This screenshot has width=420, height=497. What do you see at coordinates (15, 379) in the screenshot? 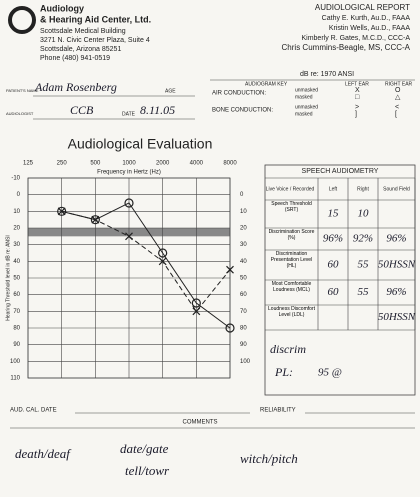
I see `y-tick-label: 110` at bounding box center [15, 379].